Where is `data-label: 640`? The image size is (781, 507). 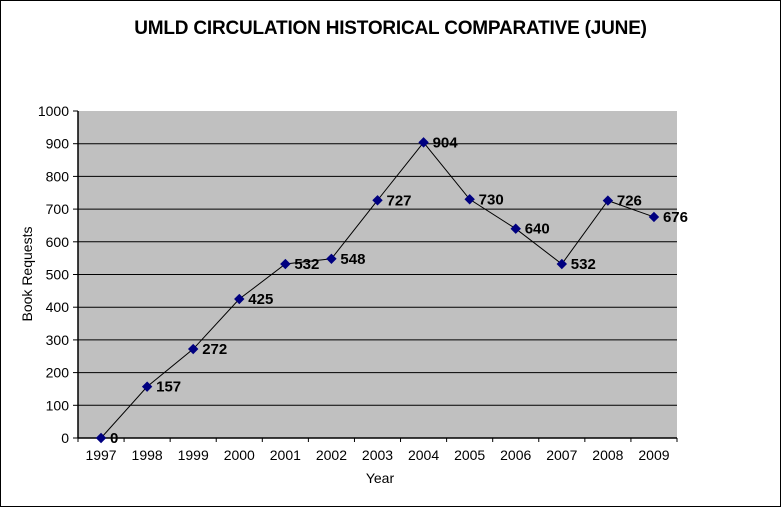
data-label: 640 is located at coordinates (537, 229).